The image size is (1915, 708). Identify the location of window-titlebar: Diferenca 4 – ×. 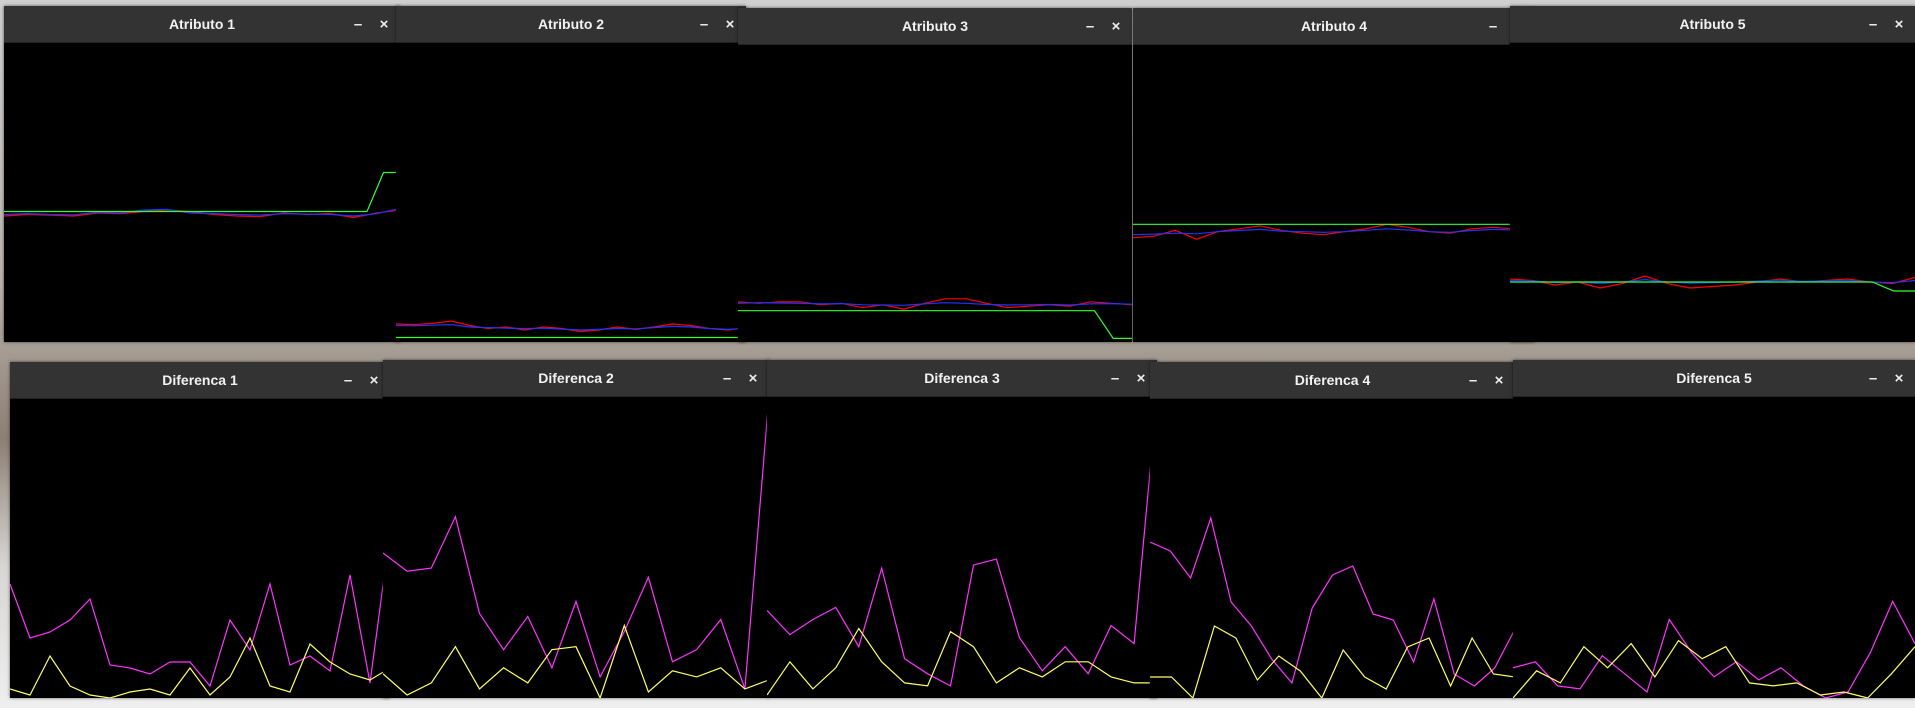
(1332, 380).